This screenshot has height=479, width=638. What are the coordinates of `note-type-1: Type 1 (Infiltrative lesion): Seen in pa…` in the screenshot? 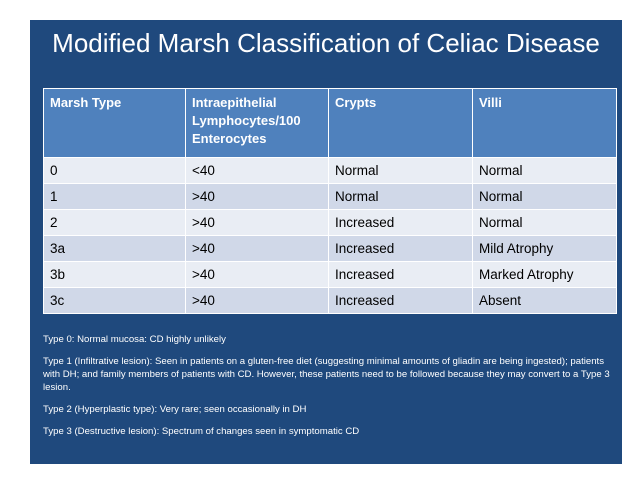 It's located at (326, 374).